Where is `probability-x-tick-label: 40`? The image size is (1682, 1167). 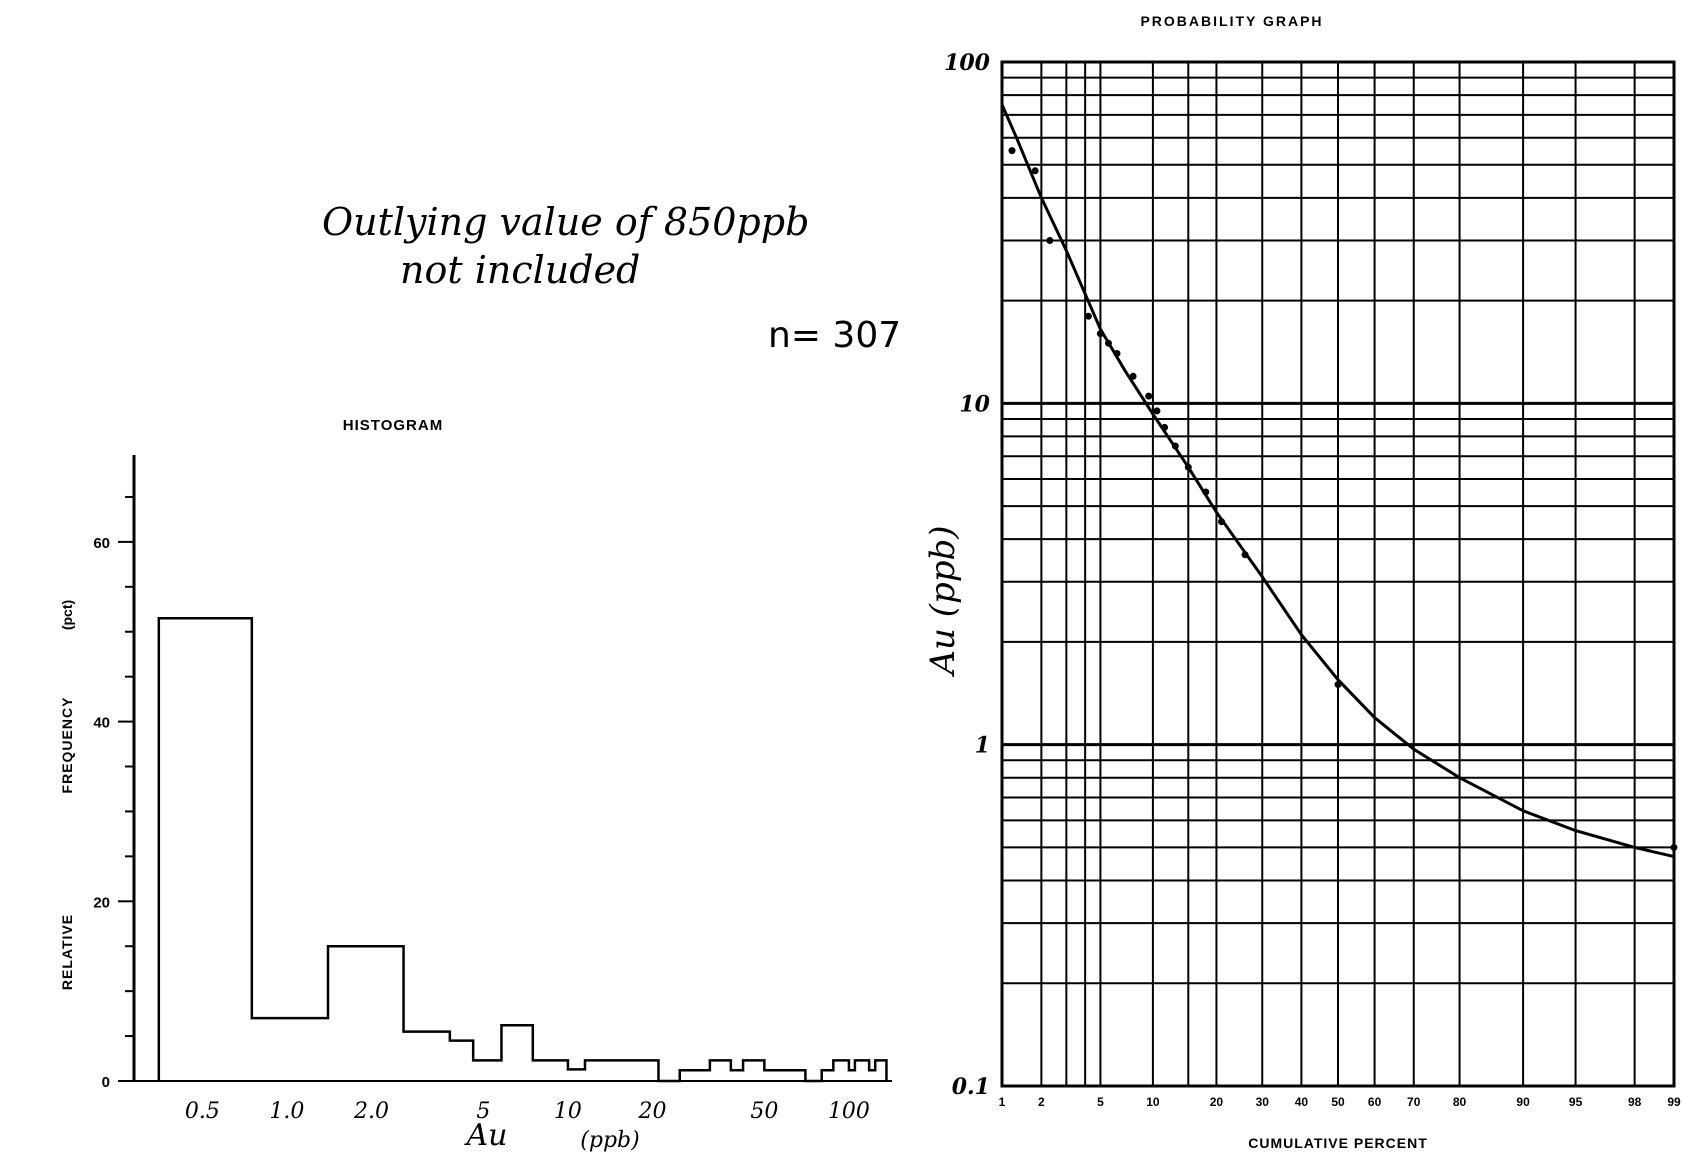 probability-x-tick-label: 40 is located at coordinates (1302, 1102).